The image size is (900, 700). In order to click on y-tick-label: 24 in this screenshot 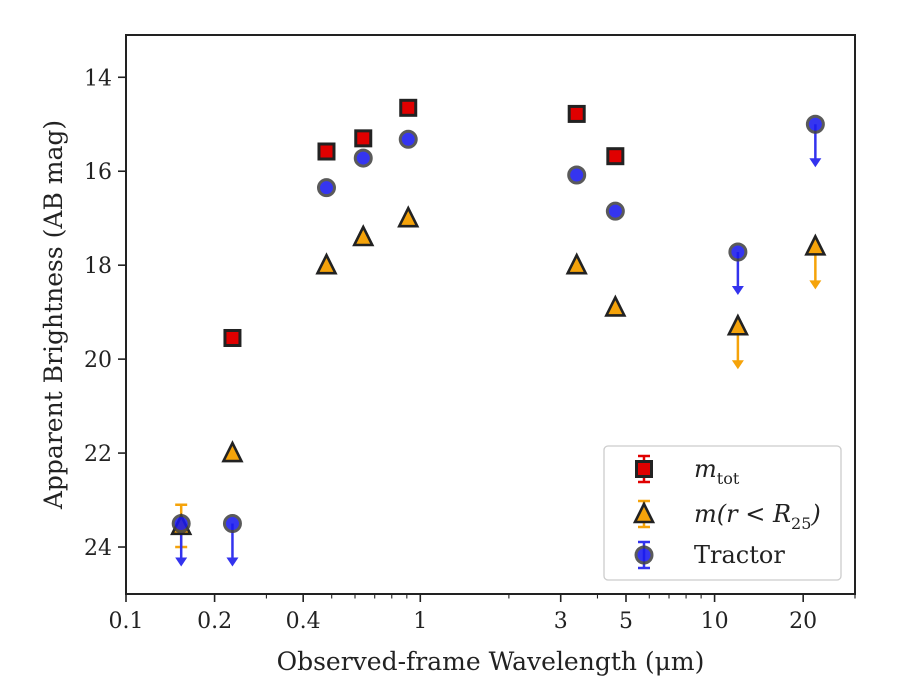, I will do `click(98, 548)`.